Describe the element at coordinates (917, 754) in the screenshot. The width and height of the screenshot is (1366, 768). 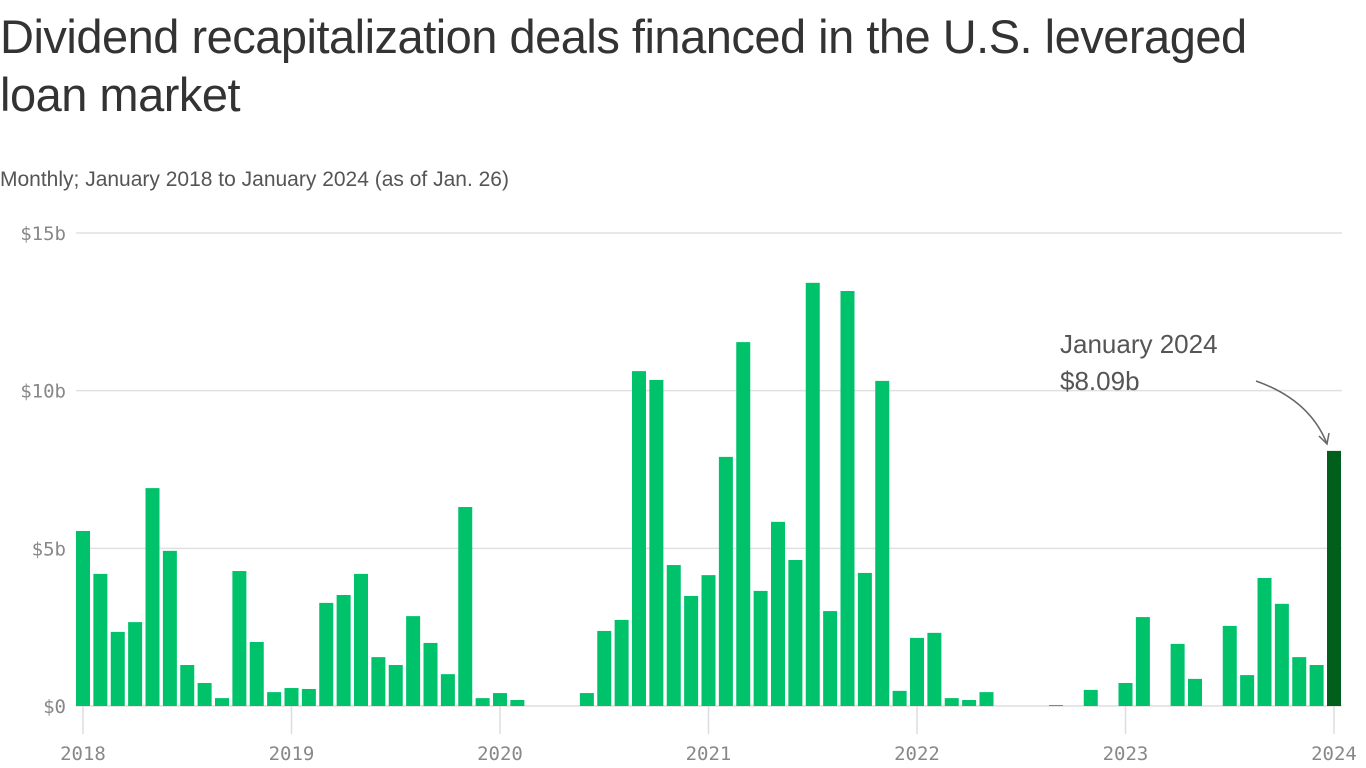
I see `x-tick-label: 2022` at that location.